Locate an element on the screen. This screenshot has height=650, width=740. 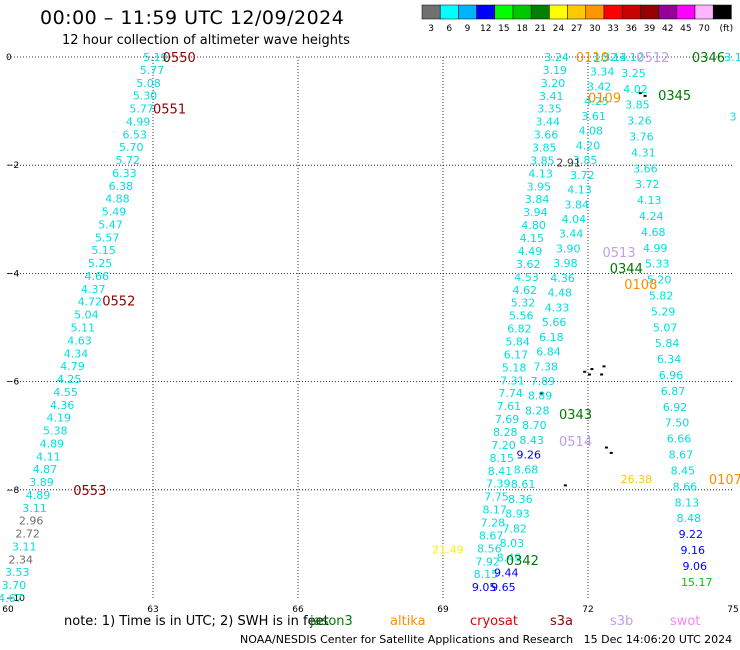
swh-value: 8.17 is located at coordinates (494, 510).